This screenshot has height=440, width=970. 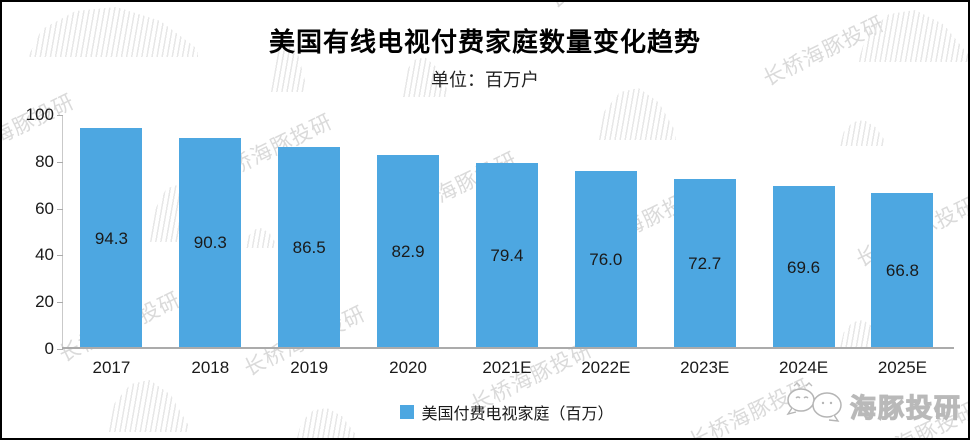 I want to click on bar-value-label: 94.3, so click(x=111, y=238).